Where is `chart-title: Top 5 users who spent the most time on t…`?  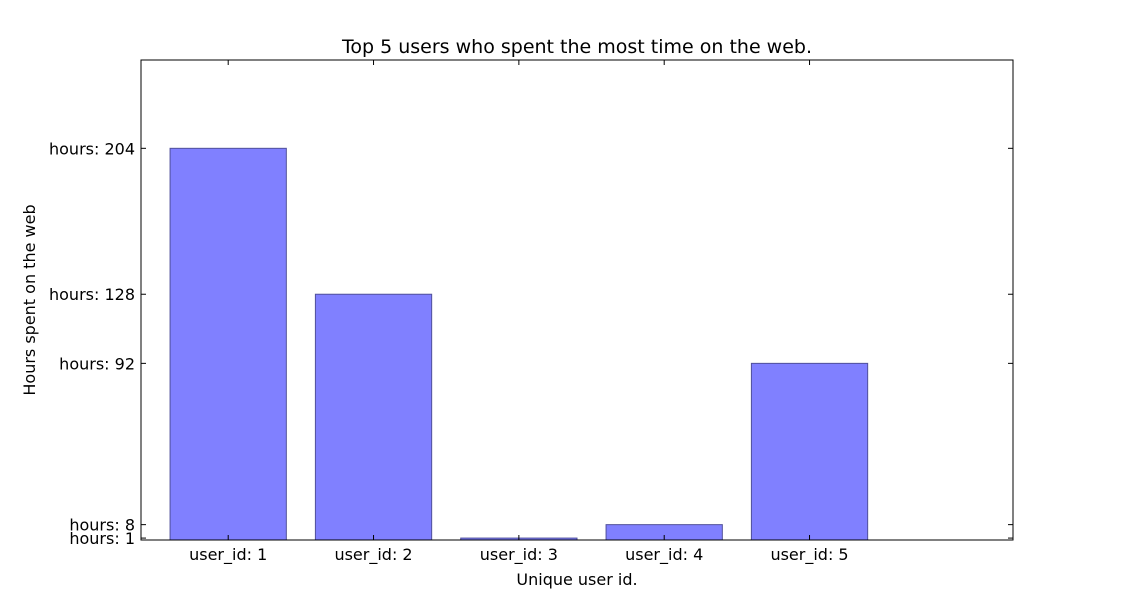 chart-title: Top 5 users who spent the most time on t… is located at coordinates (576, 47).